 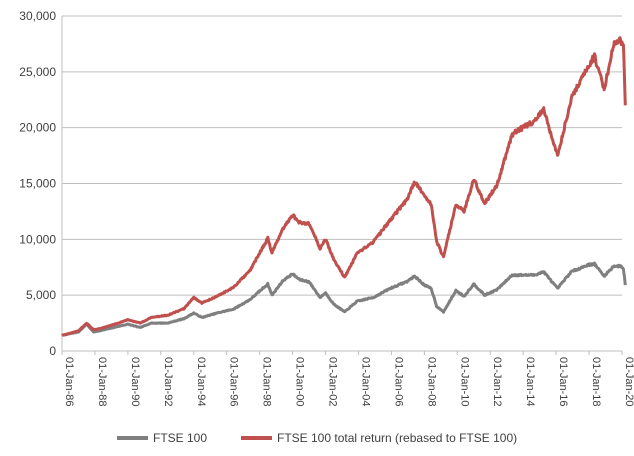 I want to click on x-tick-label: 01-Jan-10, so click(x=464, y=382).